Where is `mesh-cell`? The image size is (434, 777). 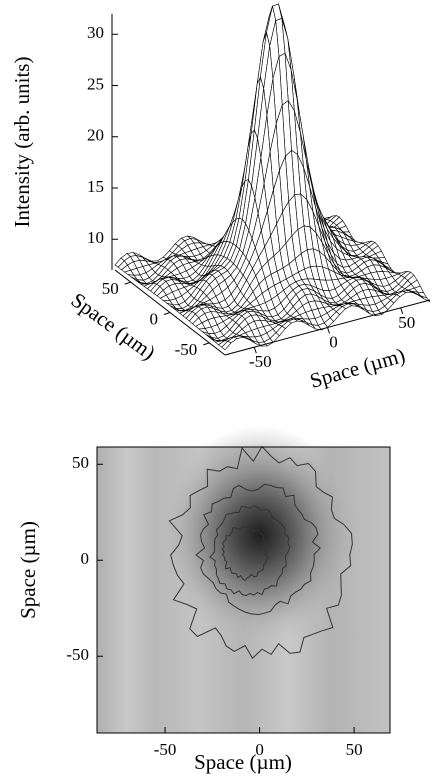
mesh-cell is located at coordinates (226, 345).